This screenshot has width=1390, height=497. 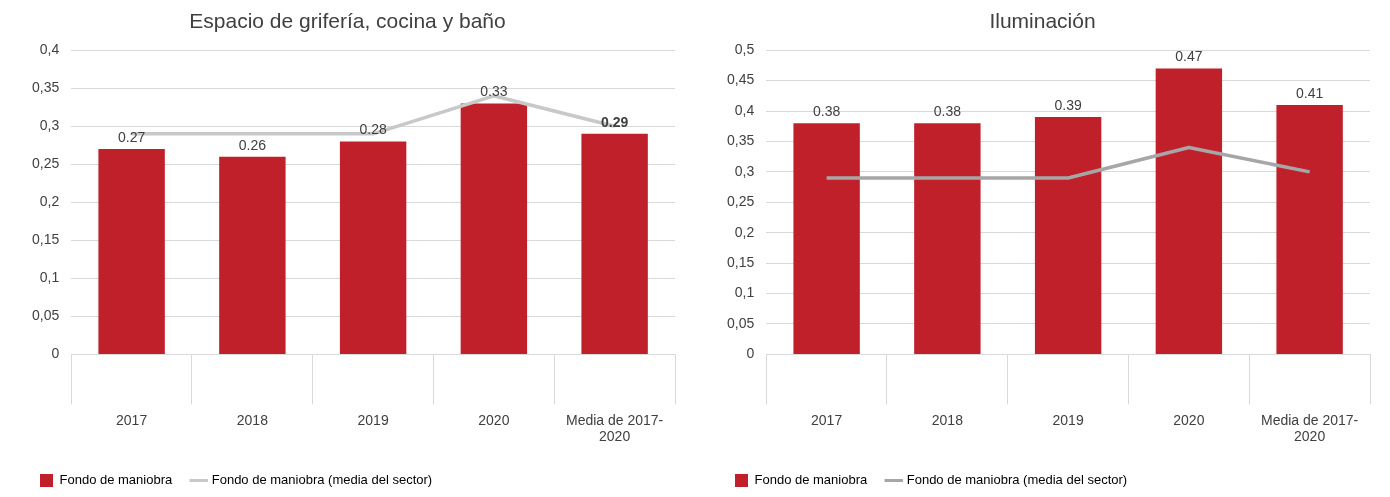 I want to click on y-tick-label: 0,45, so click(x=741, y=79).